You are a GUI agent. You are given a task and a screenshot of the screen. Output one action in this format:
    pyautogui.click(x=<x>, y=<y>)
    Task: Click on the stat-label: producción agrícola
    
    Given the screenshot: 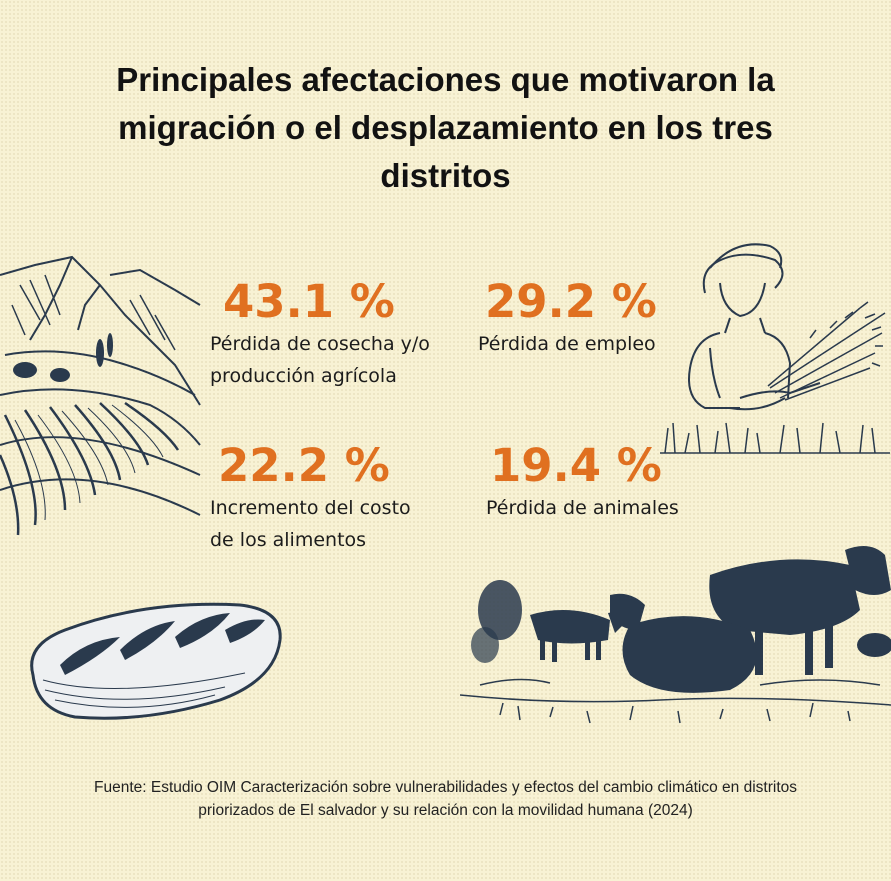 What is the action you would take?
    pyautogui.click(x=303, y=376)
    